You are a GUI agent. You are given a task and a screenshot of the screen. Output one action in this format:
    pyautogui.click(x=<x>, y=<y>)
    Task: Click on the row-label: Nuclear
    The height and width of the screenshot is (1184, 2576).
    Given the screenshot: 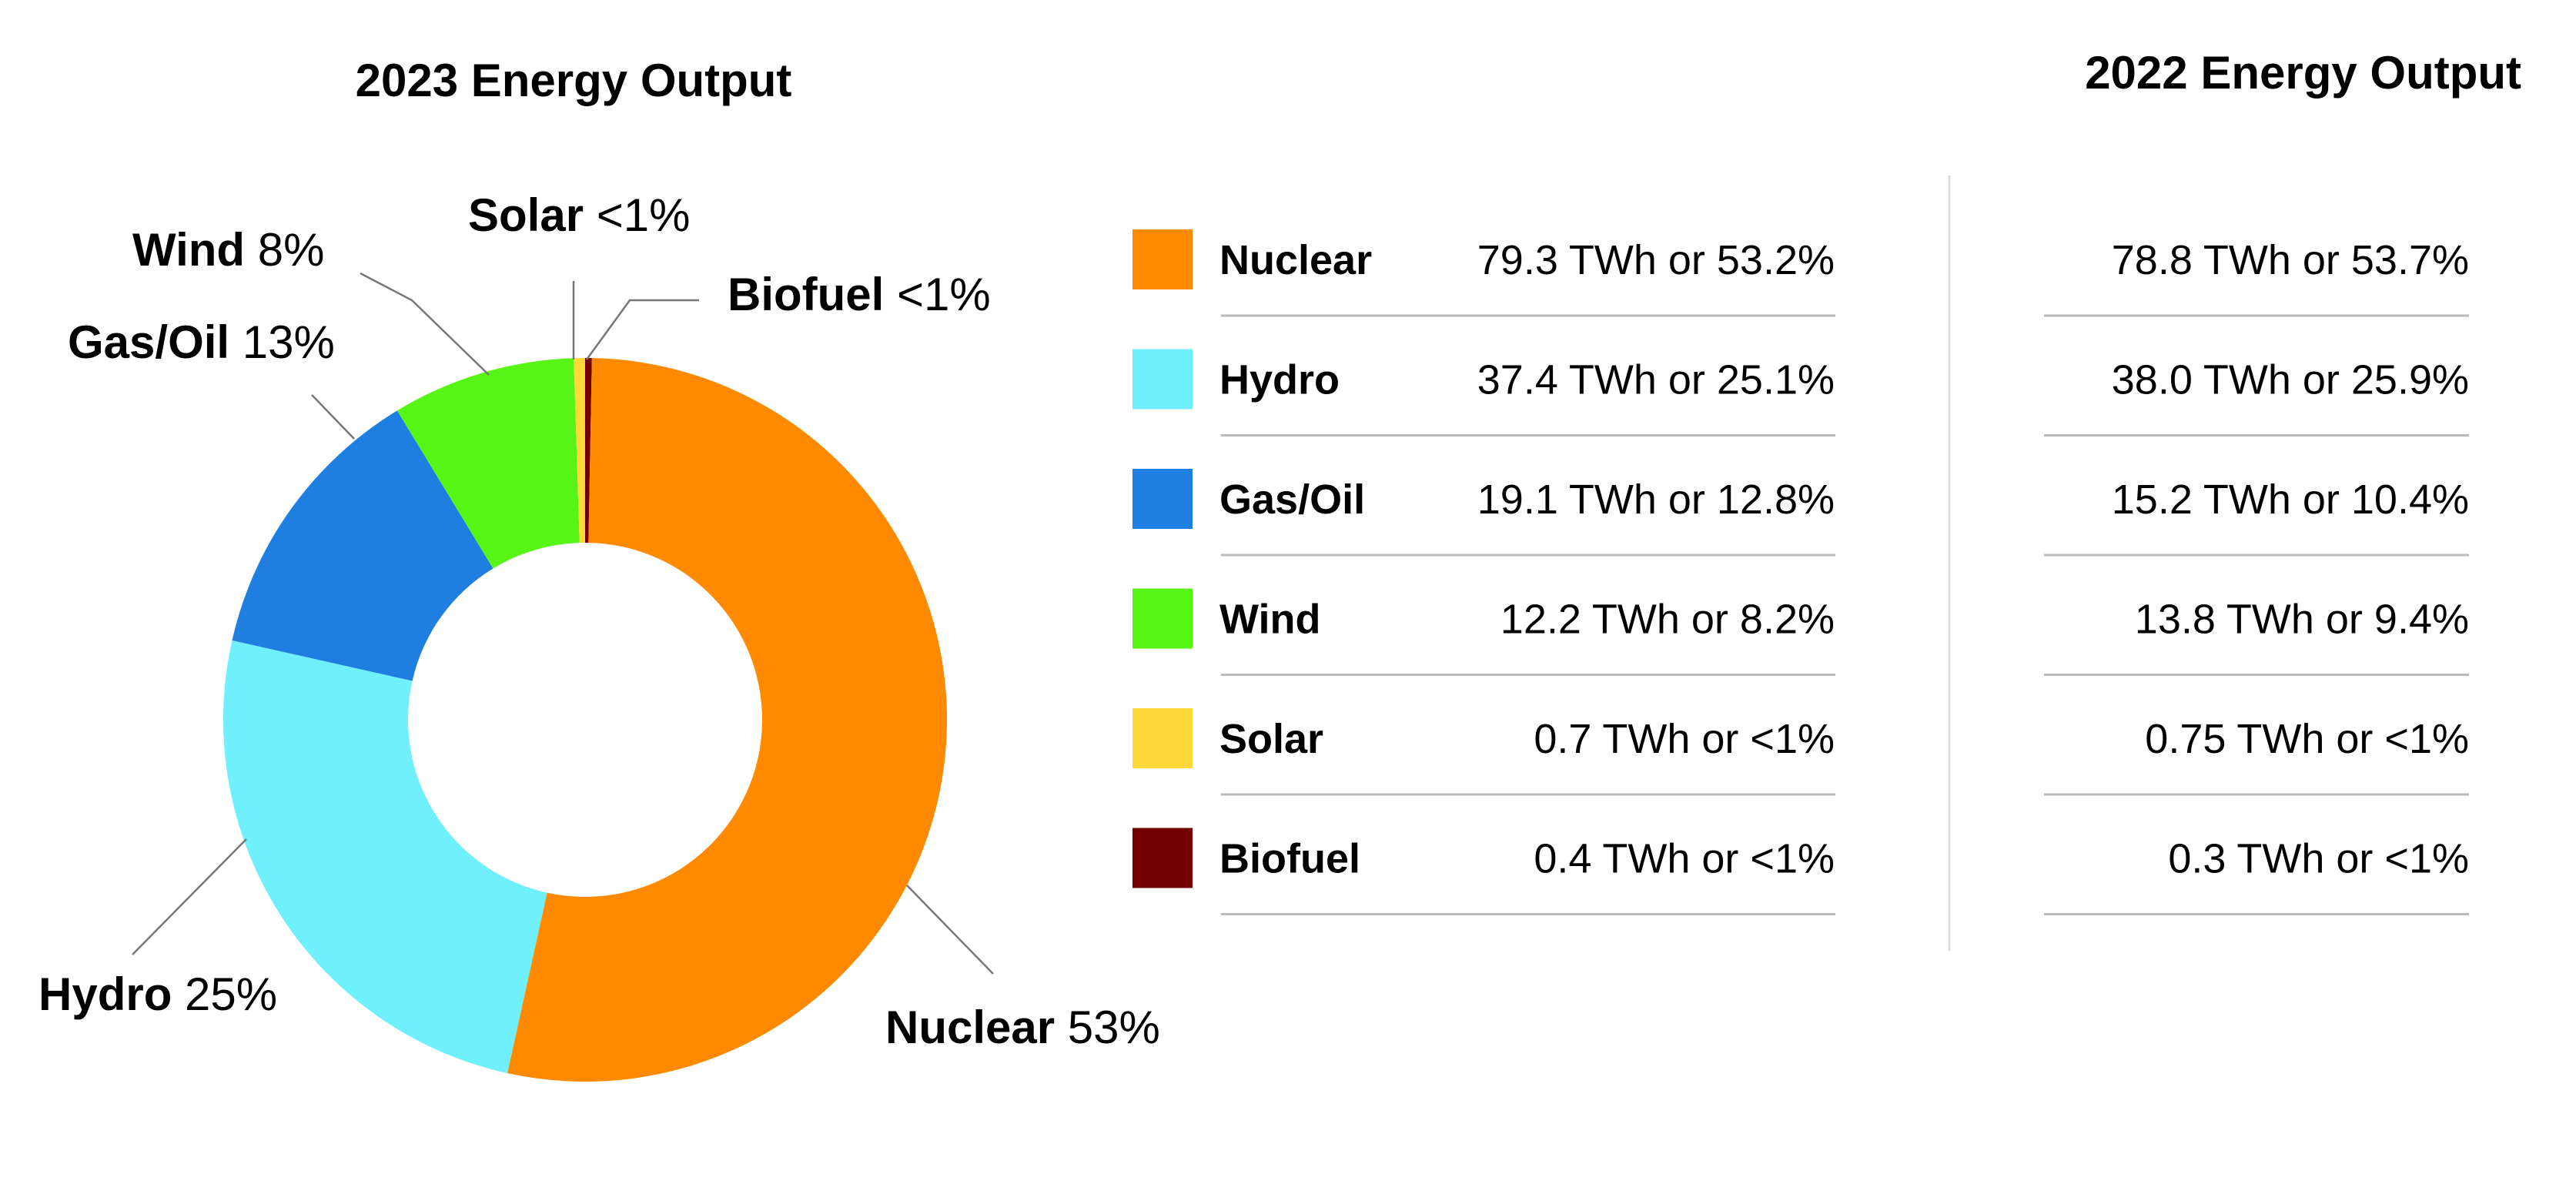 What is the action you would take?
    pyautogui.click(x=1295, y=260)
    